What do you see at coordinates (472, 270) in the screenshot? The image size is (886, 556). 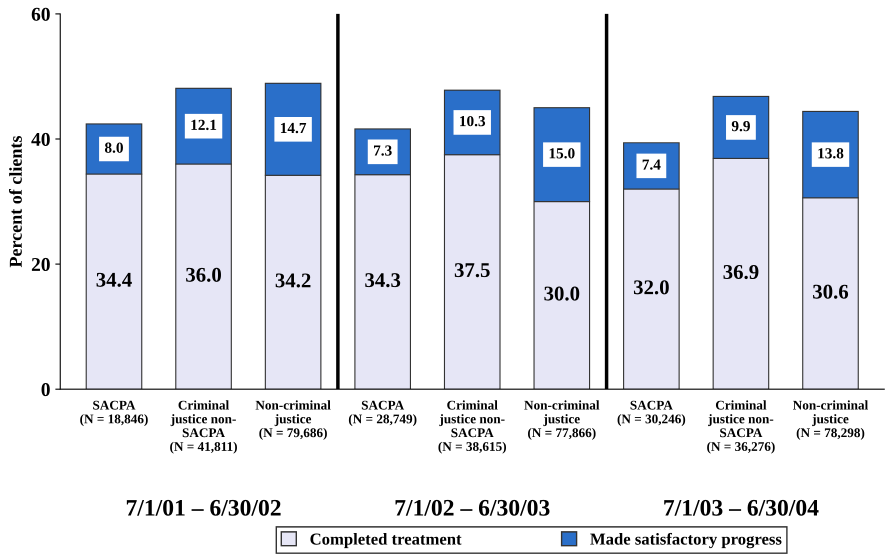 I see `data-label: 37.5` at bounding box center [472, 270].